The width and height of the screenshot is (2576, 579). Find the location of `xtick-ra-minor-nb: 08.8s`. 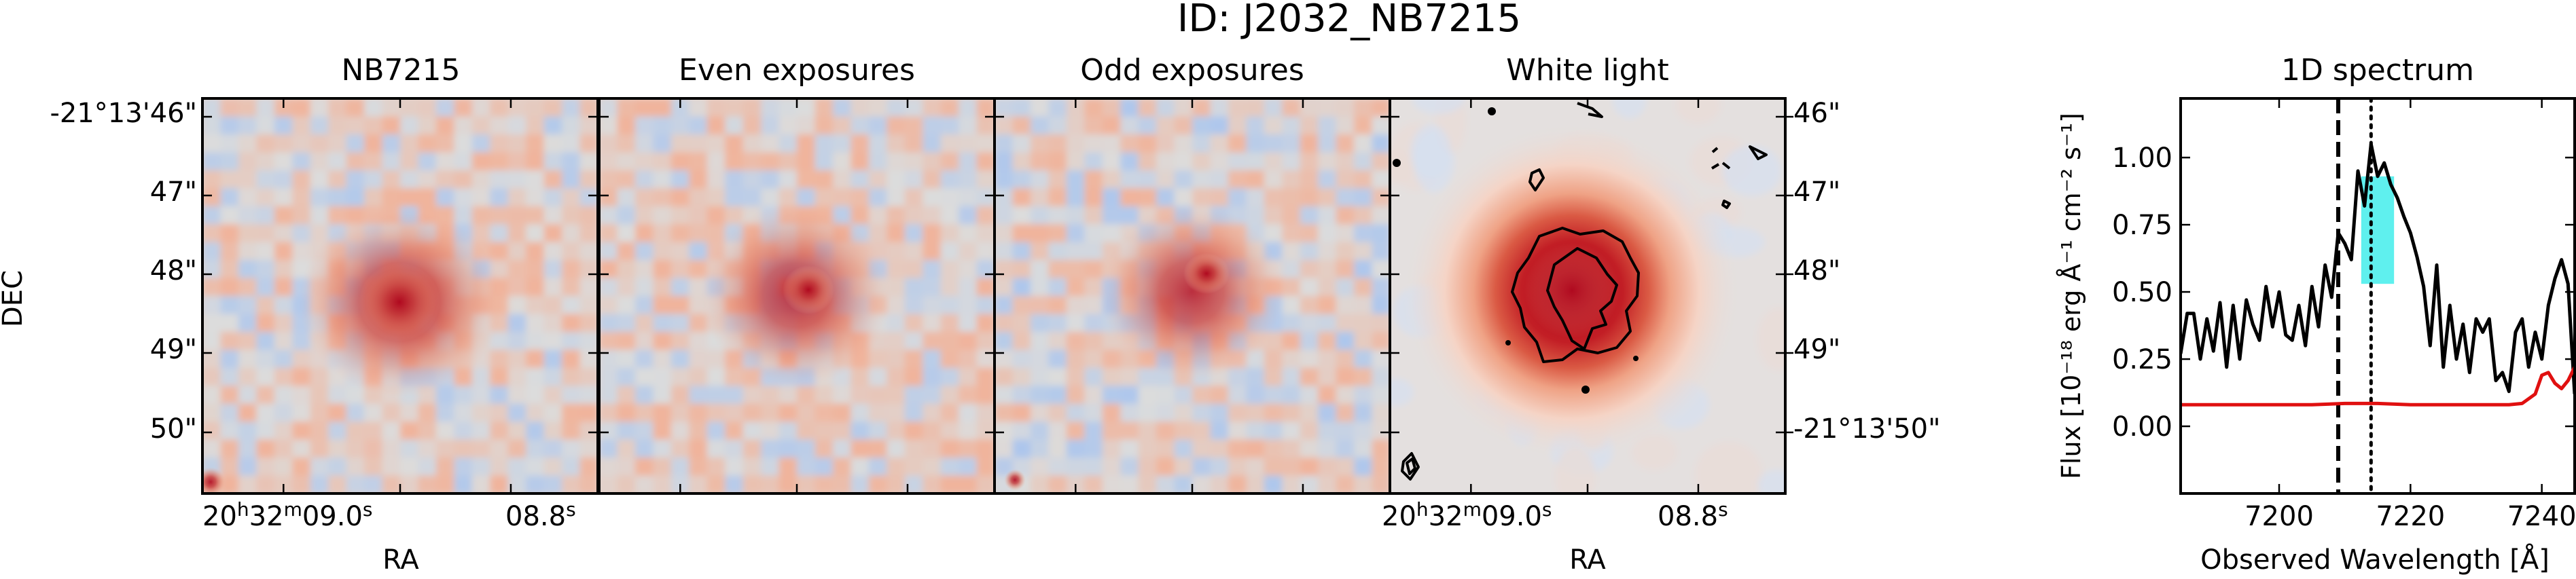

xtick-ra-minor-nb: 08.8s is located at coordinates (540, 515).